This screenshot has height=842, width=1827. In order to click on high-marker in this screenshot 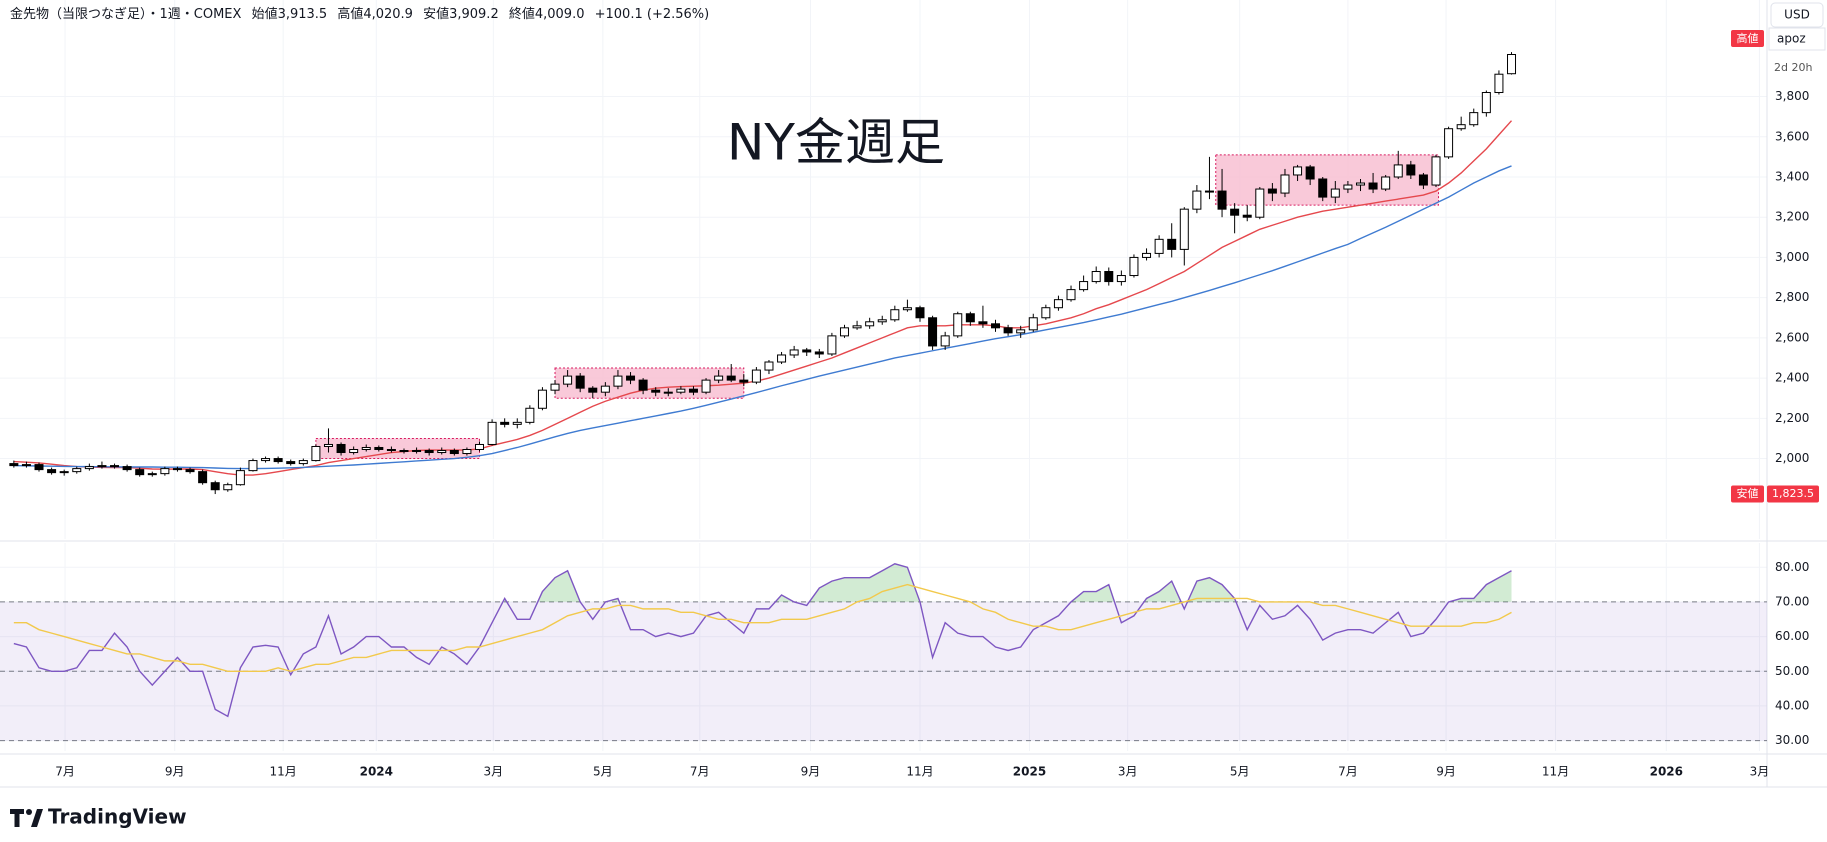, I will do `click(1747, 38)`.